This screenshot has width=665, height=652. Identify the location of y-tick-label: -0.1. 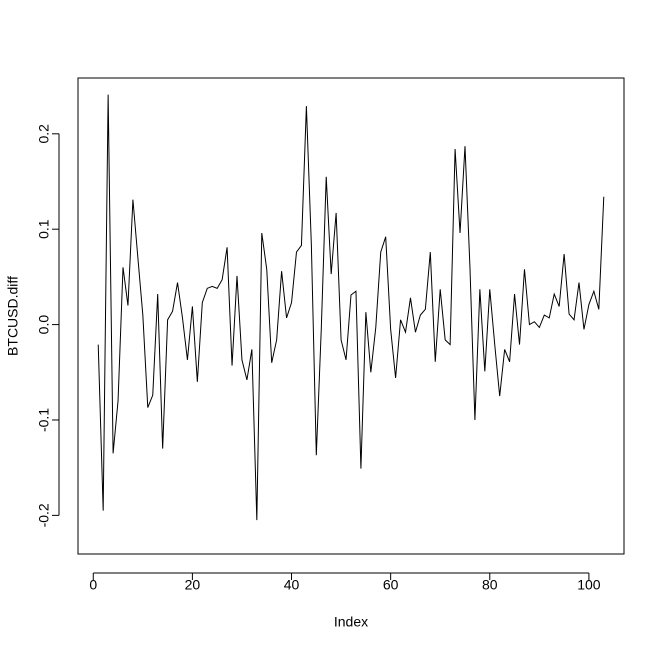
(44, 420).